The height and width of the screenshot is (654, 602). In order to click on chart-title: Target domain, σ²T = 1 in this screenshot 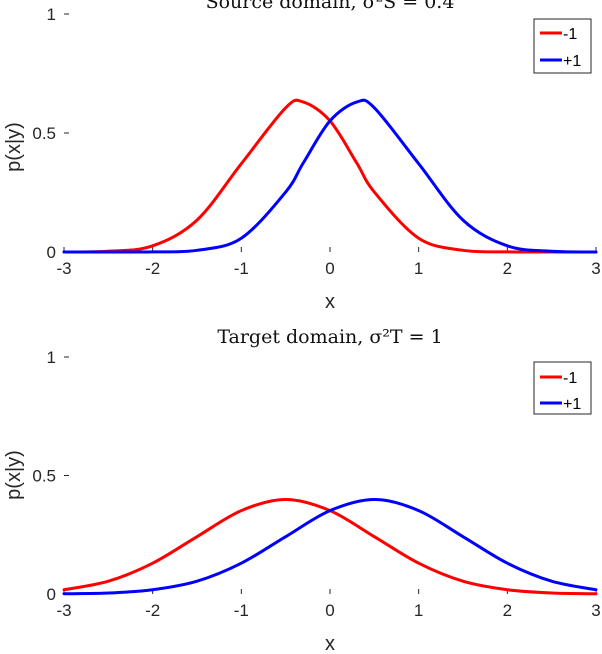, I will do `click(329, 337)`.